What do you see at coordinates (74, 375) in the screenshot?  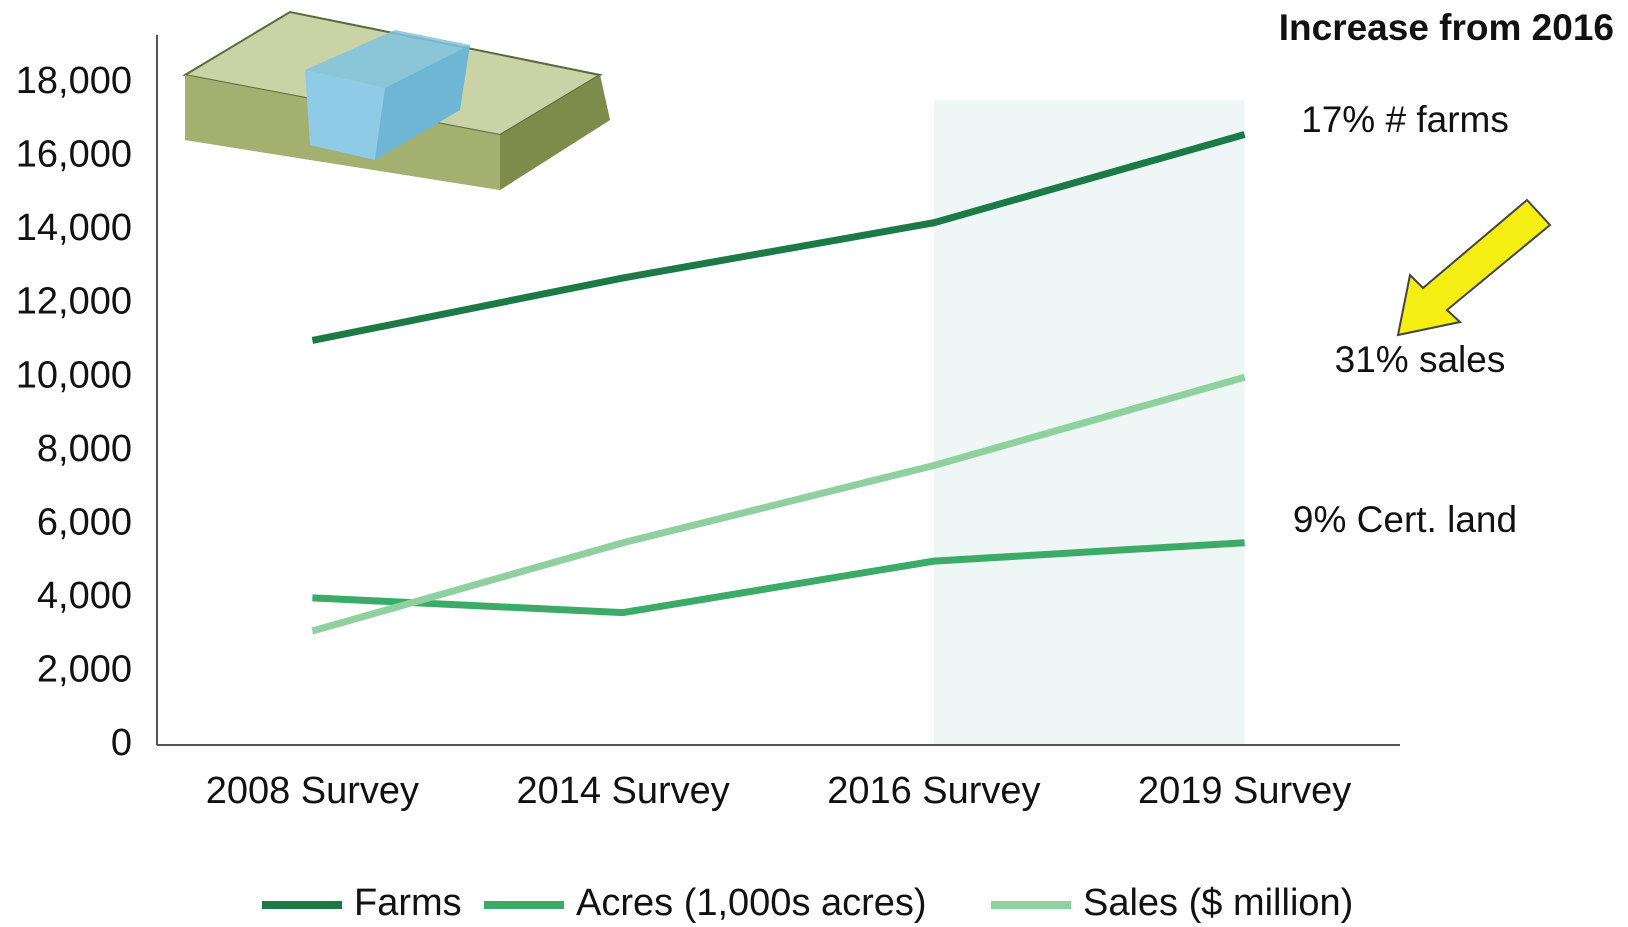 I see `y-tick-label: 10,000` at bounding box center [74, 375].